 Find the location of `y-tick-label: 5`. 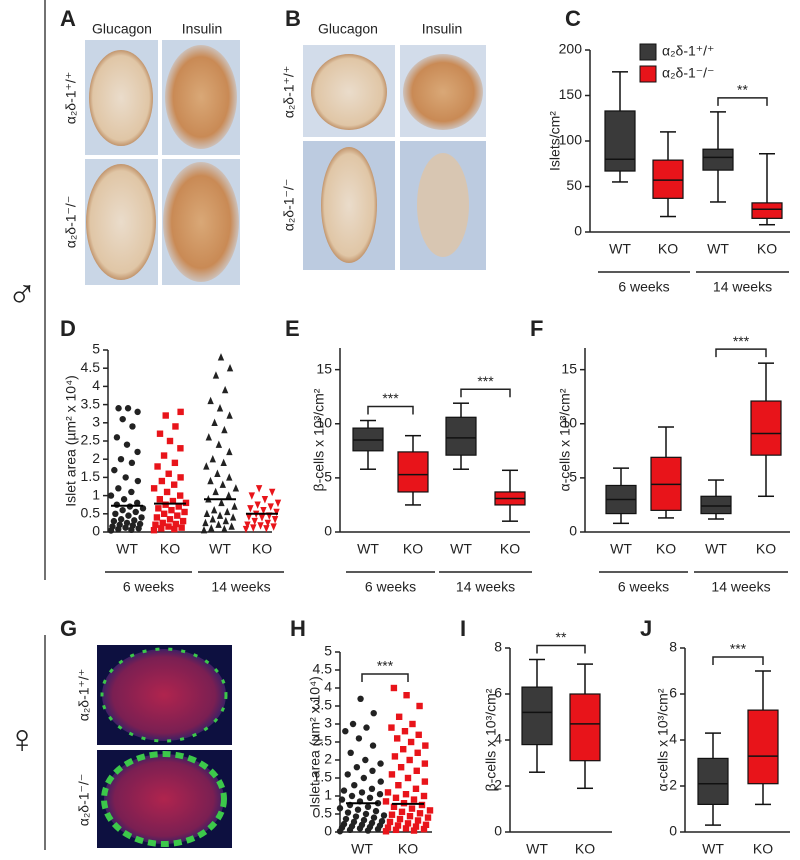

y-tick-label: 5 is located at coordinates (96, 349).